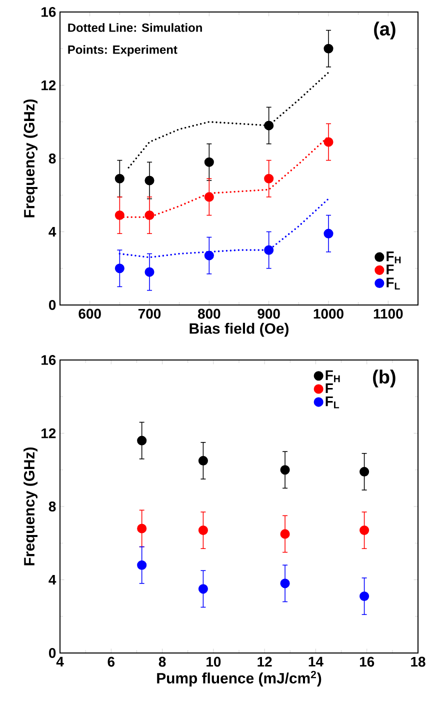 The width and height of the screenshot is (430, 704). I want to click on x-tick-label: 14, so click(316, 661).